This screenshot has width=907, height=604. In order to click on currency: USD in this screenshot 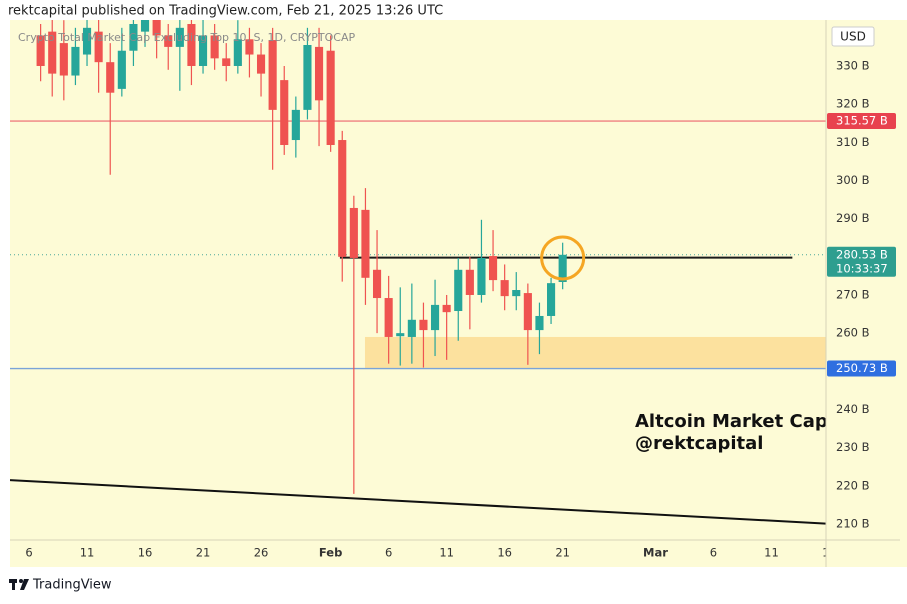, I will do `click(853, 37)`.